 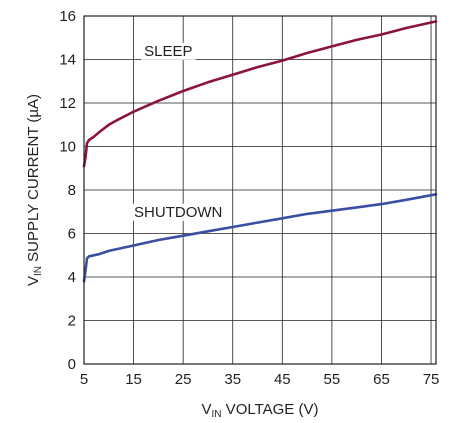 What do you see at coordinates (72, 321) in the screenshot?
I see `y-tick-label: 2` at bounding box center [72, 321].